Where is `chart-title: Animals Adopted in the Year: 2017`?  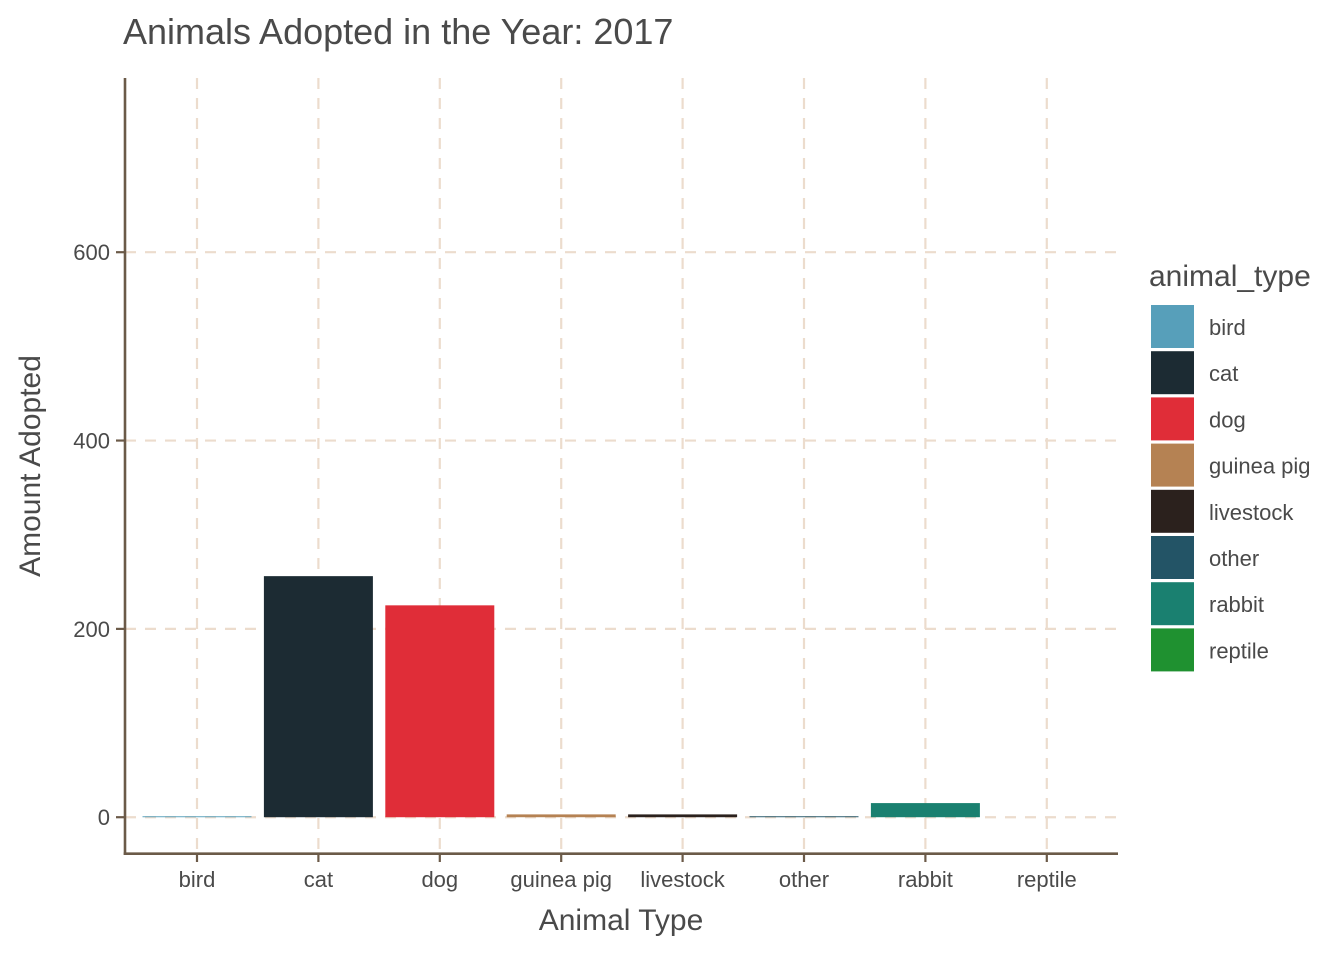 chart-title: Animals Adopted in the Year: 2017 is located at coordinates (398, 31).